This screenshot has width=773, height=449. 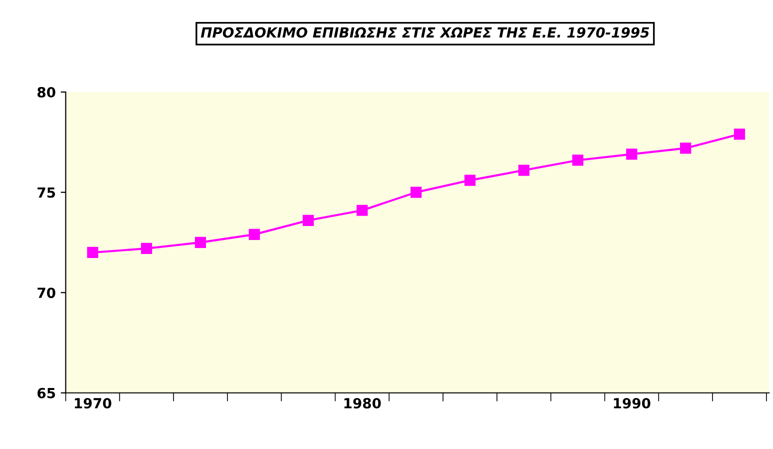 What do you see at coordinates (47, 92) in the screenshot?
I see `y-tick-label: 80` at bounding box center [47, 92].